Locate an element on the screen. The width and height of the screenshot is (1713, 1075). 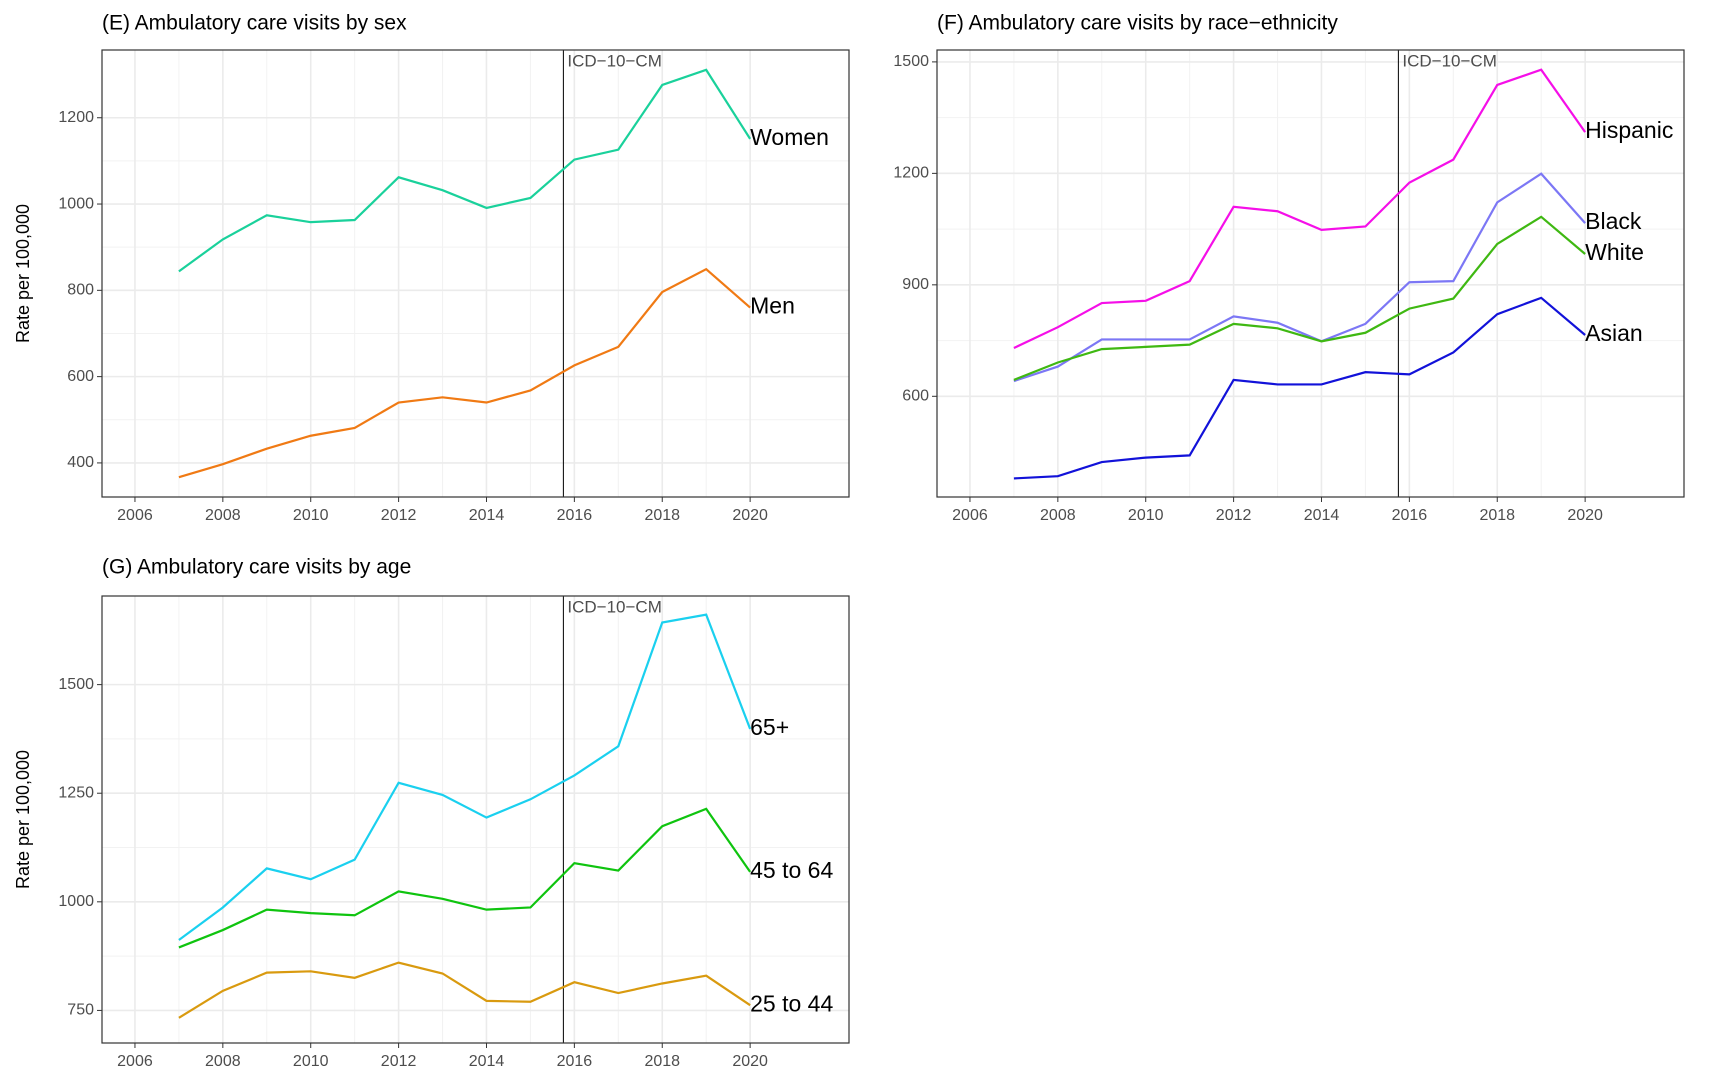
panel-title: (E) Ambulatory care visits by sex is located at coordinates (254, 23).